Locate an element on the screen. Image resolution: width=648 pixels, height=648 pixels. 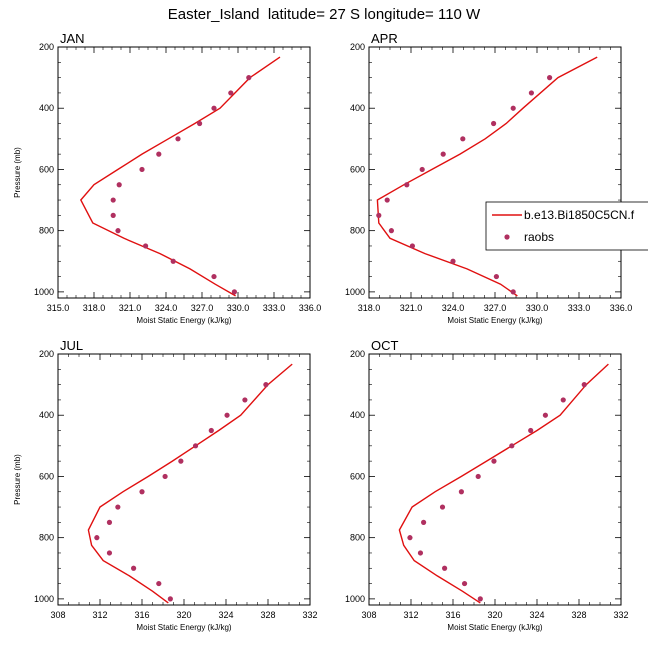
x-tick-label: 330.0 is located at coordinates (238, 308).